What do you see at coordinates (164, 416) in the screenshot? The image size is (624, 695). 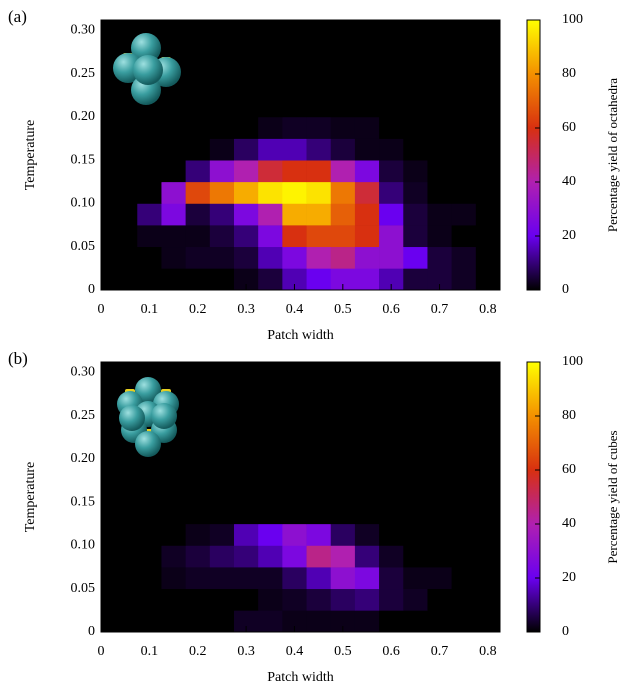 I see `particle` at bounding box center [164, 416].